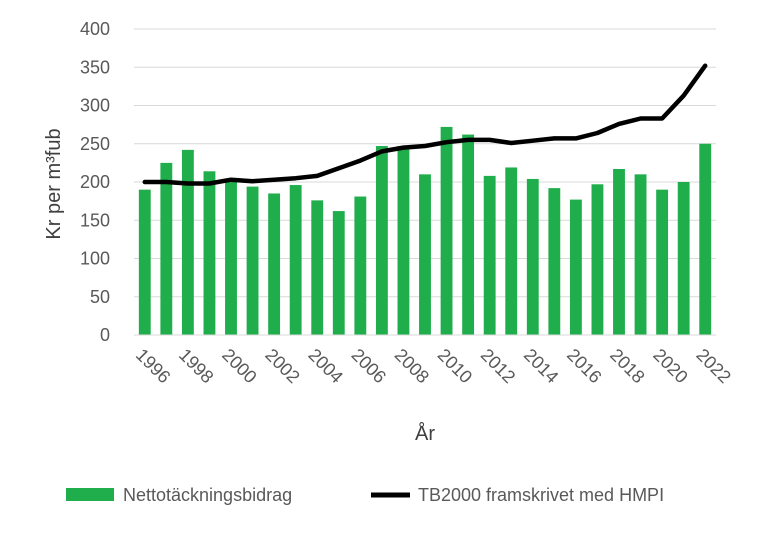 This screenshot has width=768, height=539. I want to click on x-tick-label: 1996, so click(153, 366).